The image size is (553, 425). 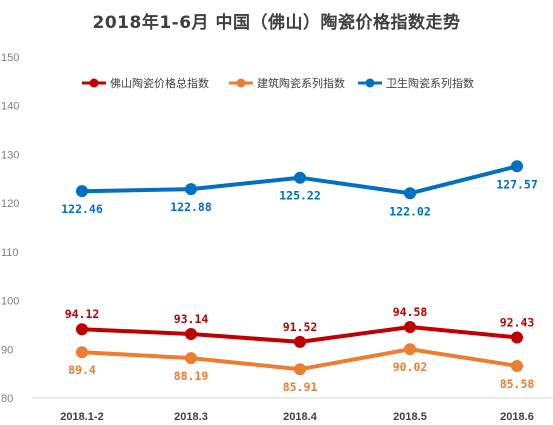 I want to click on data-label: 92.43, so click(x=517, y=322).